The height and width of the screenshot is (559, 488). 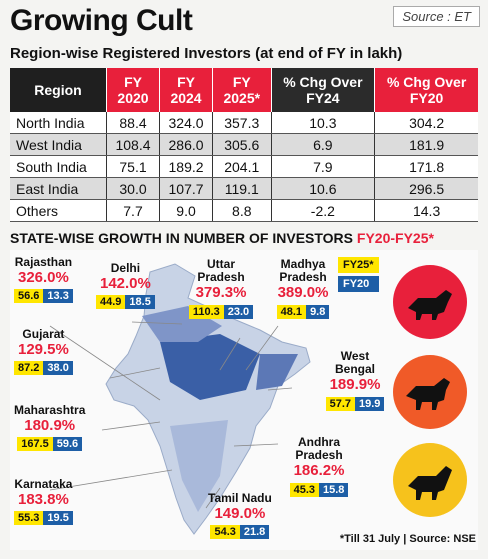 I want to click on state-card-andhra-pradesh: Andhra Pradesh 186.2% 45.3 15.8, so click(x=319, y=466).